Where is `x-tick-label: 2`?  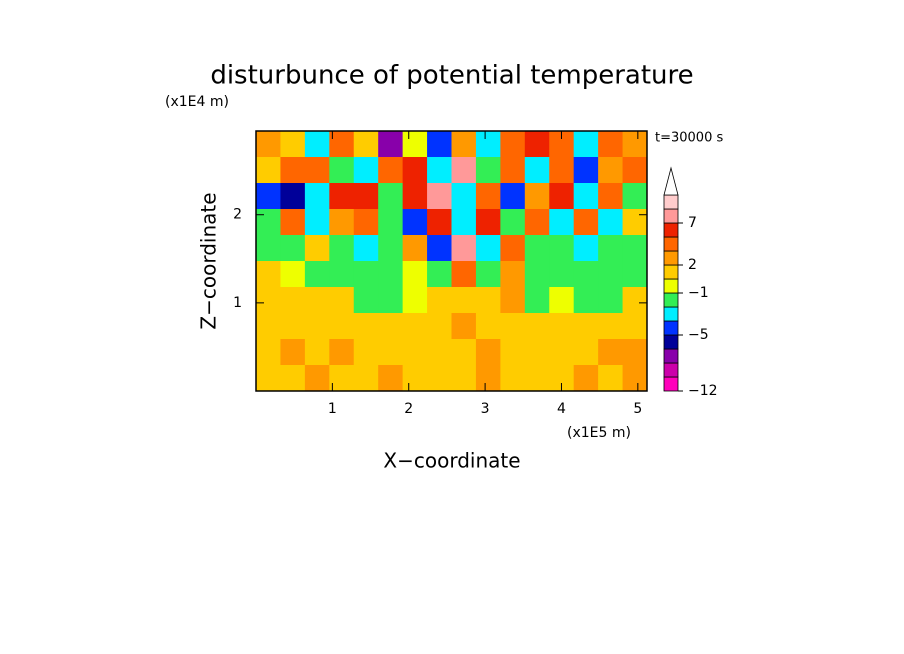
x-tick-label: 2 is located at coordinates (408, 409).